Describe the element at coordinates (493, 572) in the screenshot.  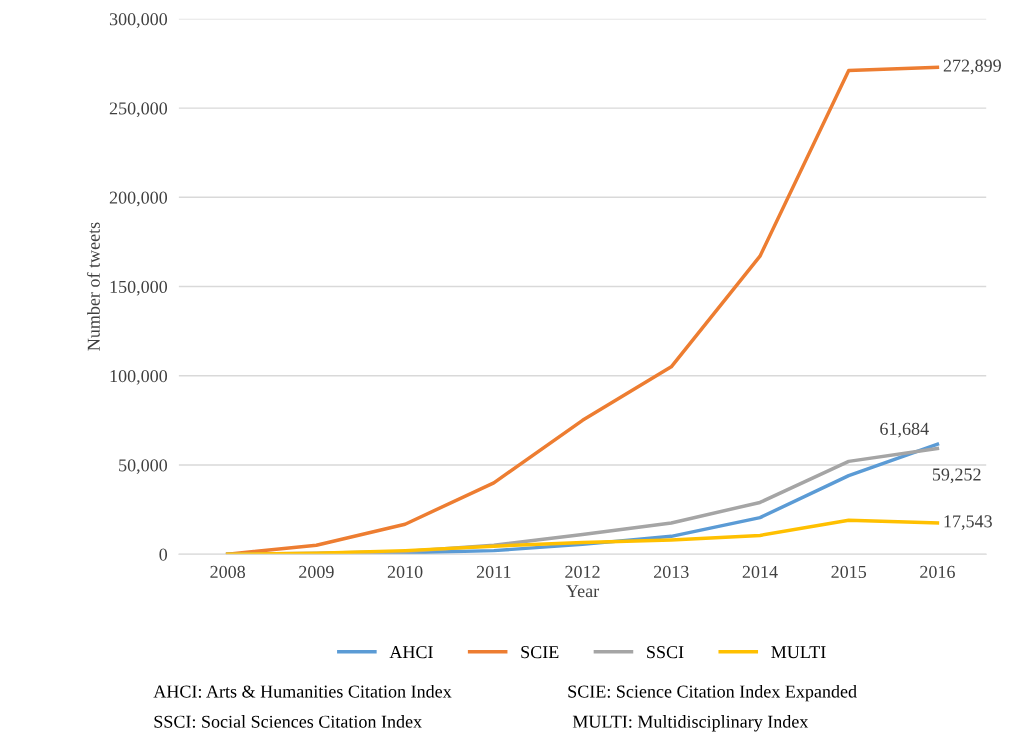
I see `x-tick-label: 2011` at that location.